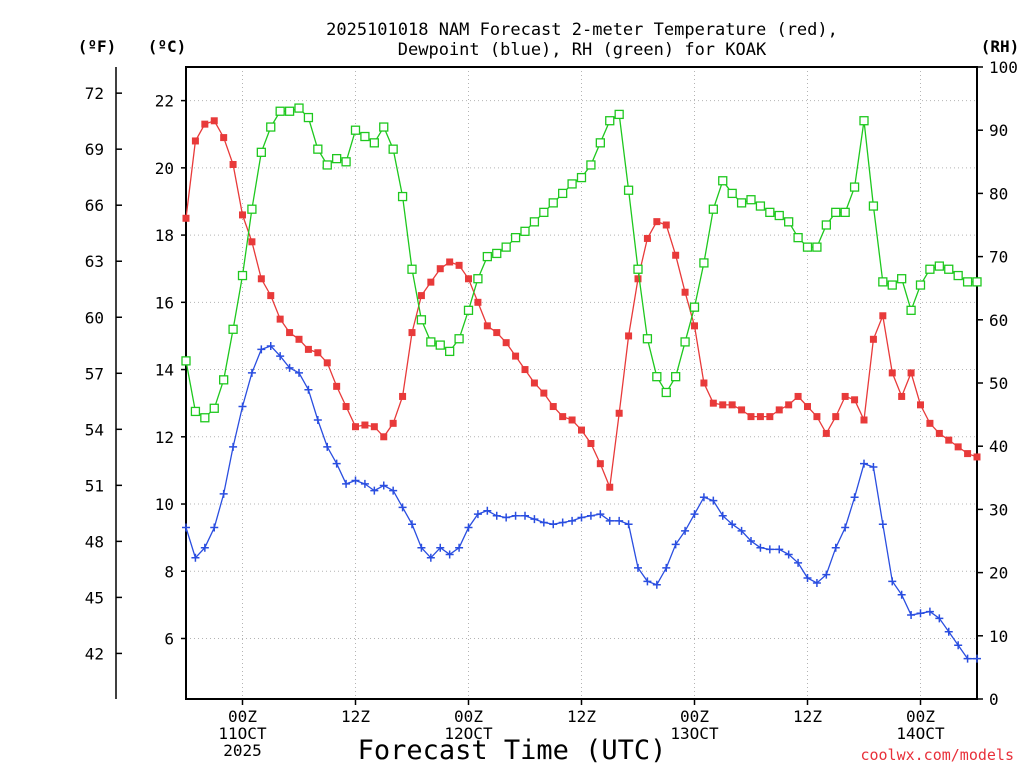  I want to click on fahrenheit-tick-label: 69, so click(94, 149).